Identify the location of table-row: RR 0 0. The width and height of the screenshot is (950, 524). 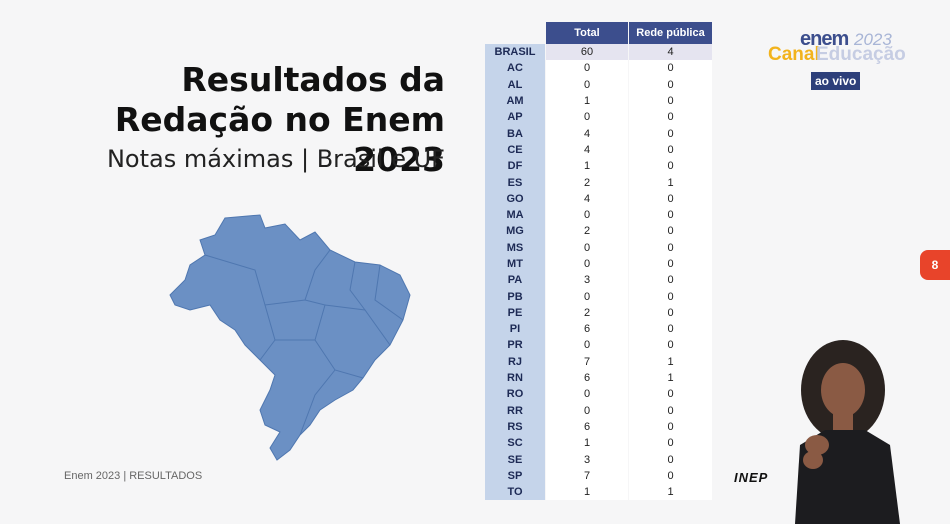
(598, 410).